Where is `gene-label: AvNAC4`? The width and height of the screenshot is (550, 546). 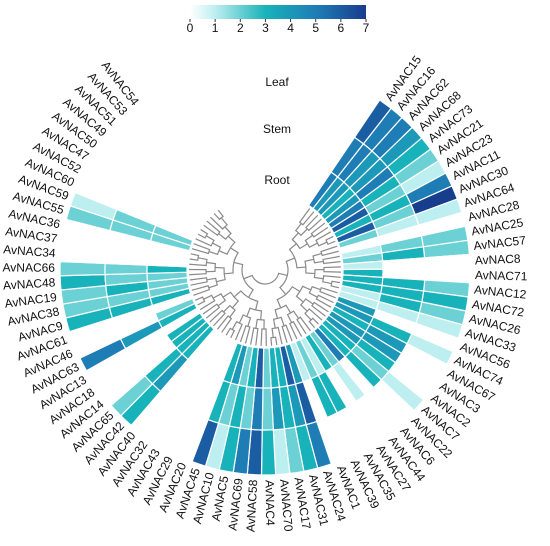 gene-label: AvNAC4 is located at coordinates (269, 503).